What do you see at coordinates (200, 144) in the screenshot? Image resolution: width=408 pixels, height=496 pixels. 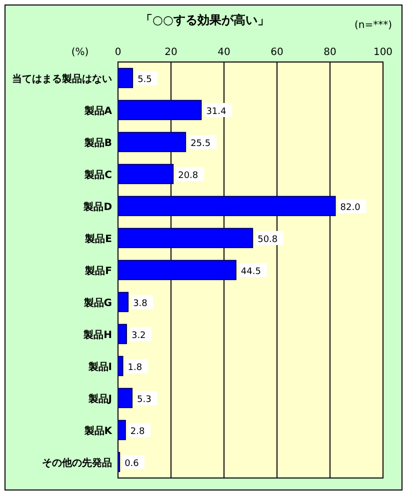 I see `data-label: 25.5` at bounding box center [200, 144].